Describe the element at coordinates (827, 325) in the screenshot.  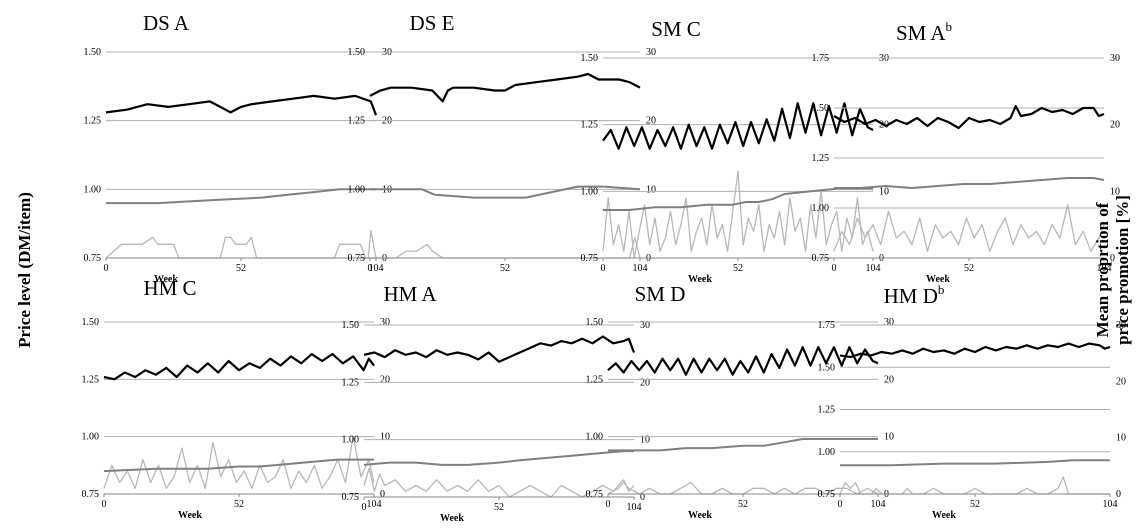
I see `y-tick-label: 1.75` at that location.